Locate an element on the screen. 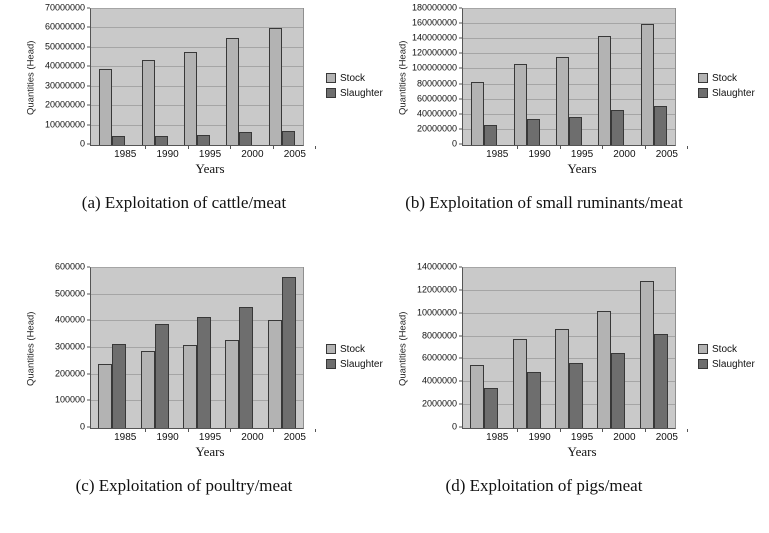 The image size is (769, 533). y-axis-title: Quantities (Head) is located at coordinates (403, 78).